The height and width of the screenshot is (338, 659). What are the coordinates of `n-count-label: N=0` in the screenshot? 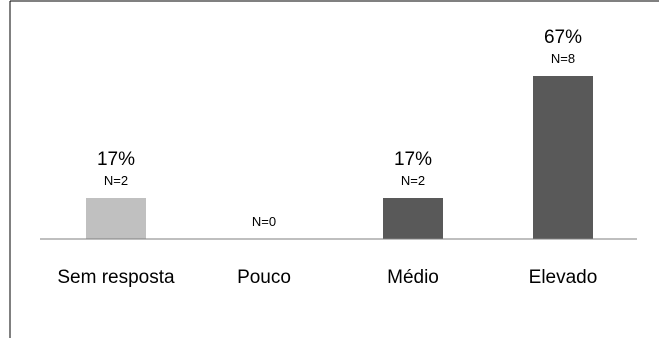 It's located at (264, 221).